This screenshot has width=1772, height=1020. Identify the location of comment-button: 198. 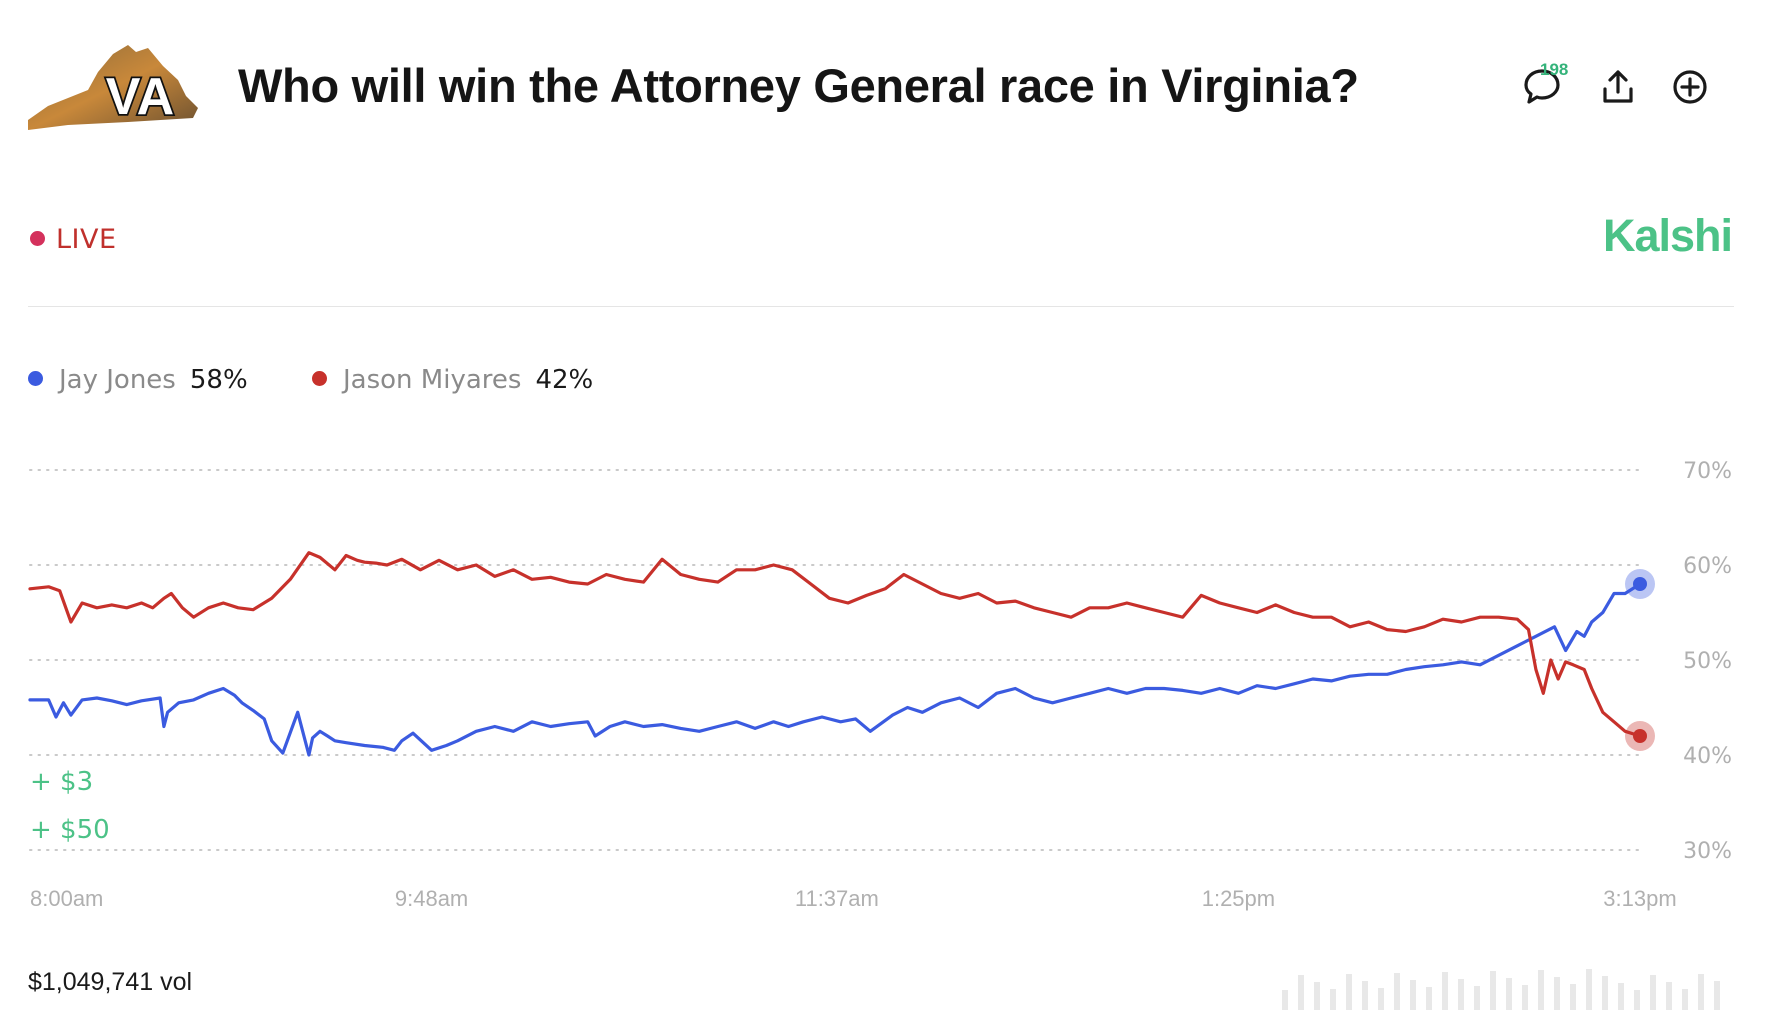
(1544, 84).